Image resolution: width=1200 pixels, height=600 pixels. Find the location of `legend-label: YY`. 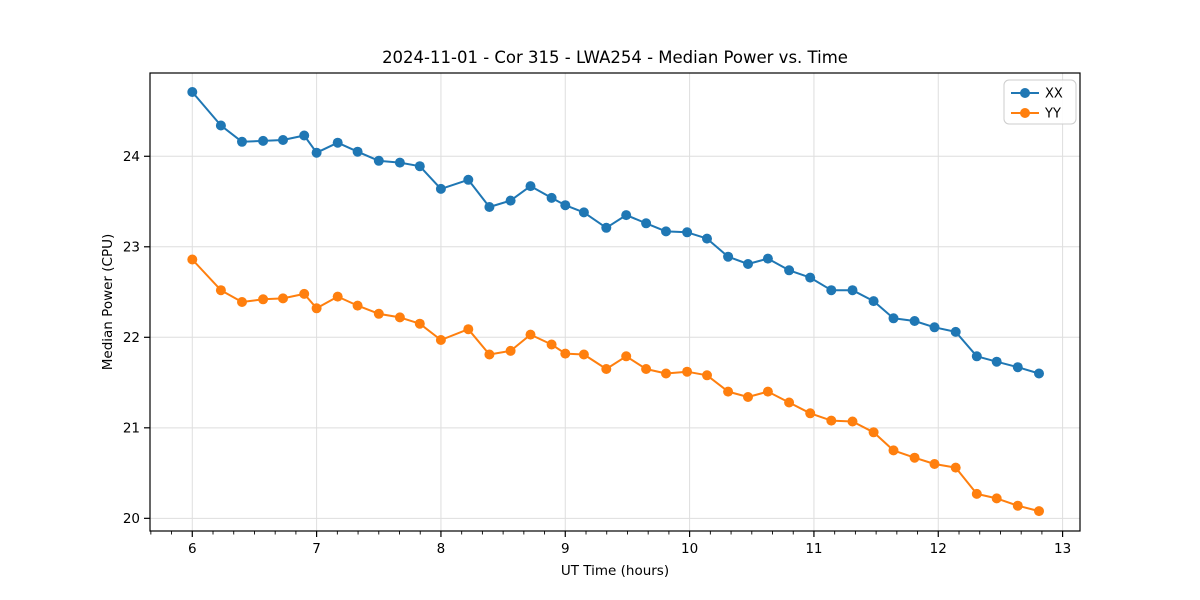

legend-label: YY is located at coordinates (1052, 114).